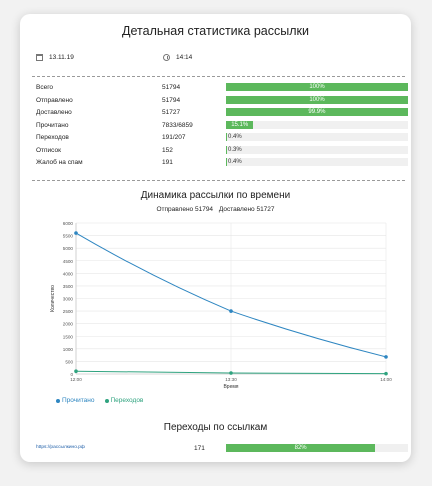  I want to click on send-time: 14:14, so click(184, 57).